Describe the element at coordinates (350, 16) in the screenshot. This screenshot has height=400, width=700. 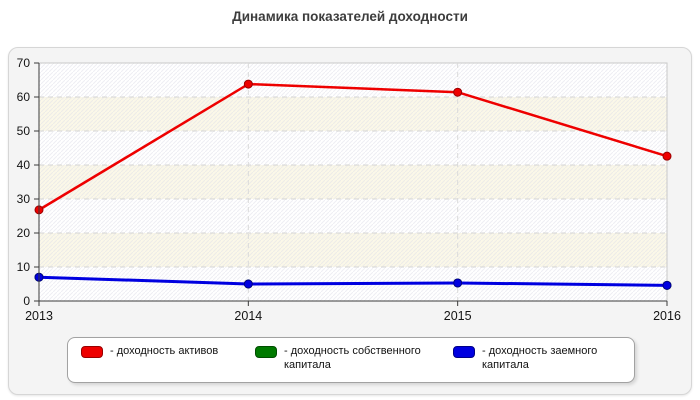
I see `chart-title: Динамика показателей доходности` at that location.